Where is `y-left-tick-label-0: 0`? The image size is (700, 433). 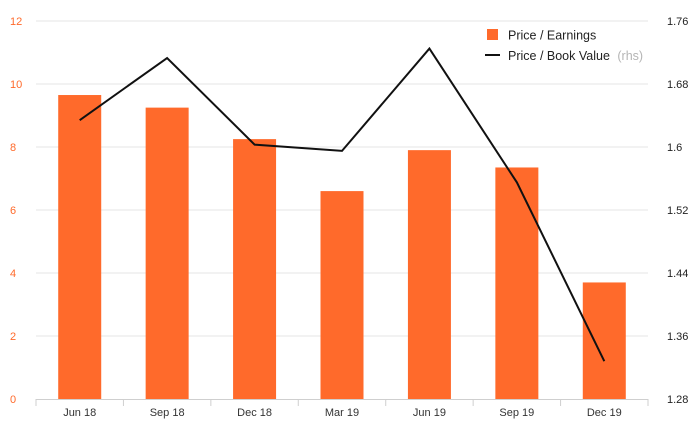
y-left-tick-label-0: 0 is located at coordinates (13, 400).